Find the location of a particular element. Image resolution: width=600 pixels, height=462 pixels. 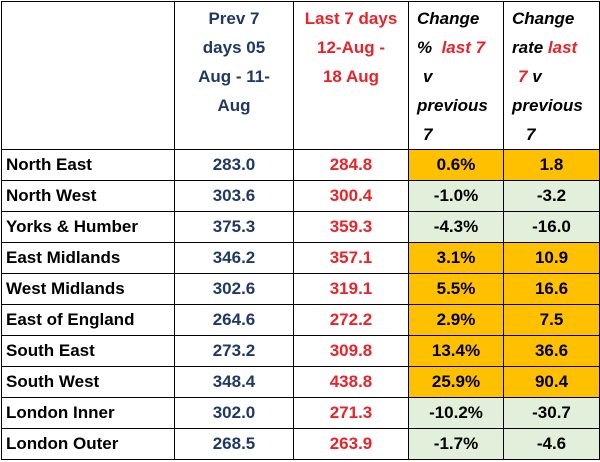

region-name: South East is located at coordinates (88, 351).